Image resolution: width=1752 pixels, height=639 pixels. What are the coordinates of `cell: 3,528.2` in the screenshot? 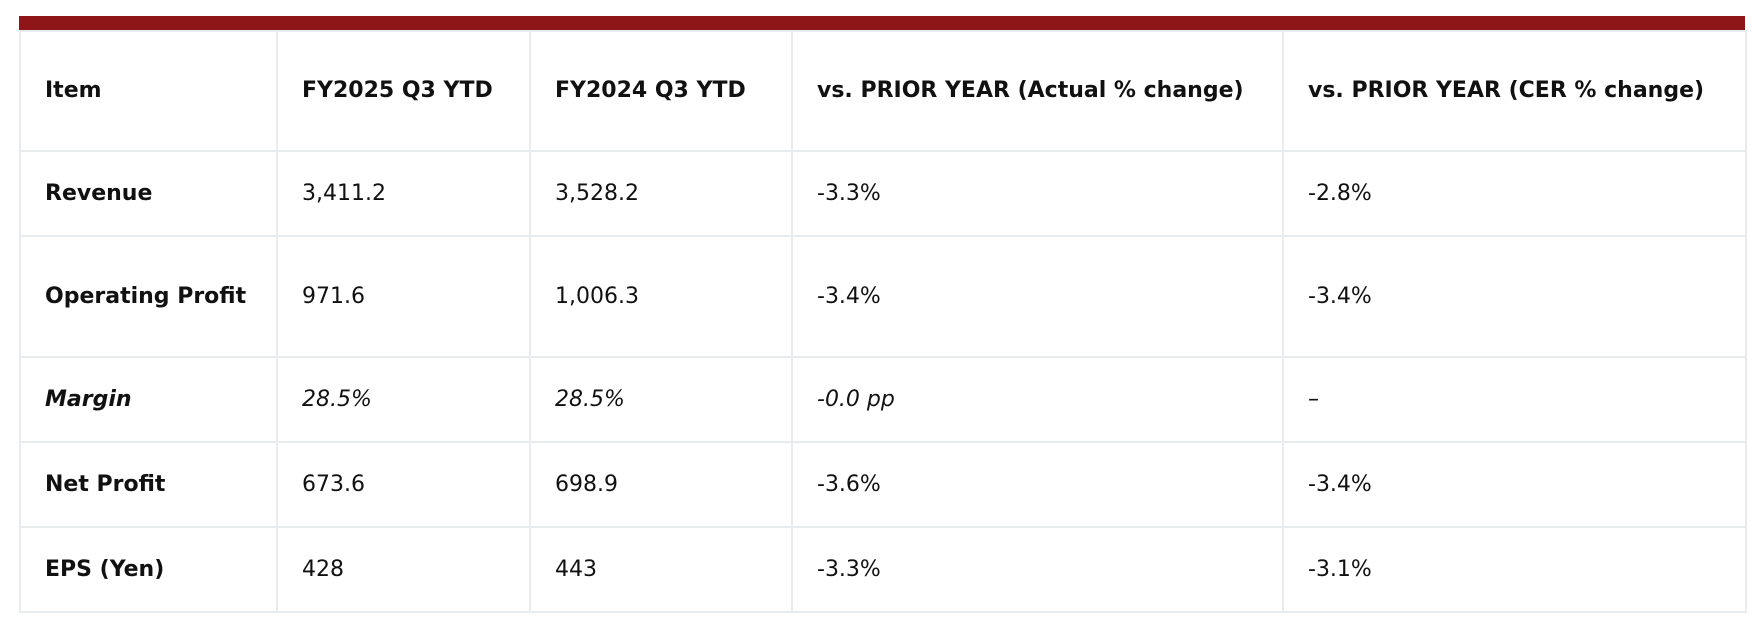 It's located at (661, 193).